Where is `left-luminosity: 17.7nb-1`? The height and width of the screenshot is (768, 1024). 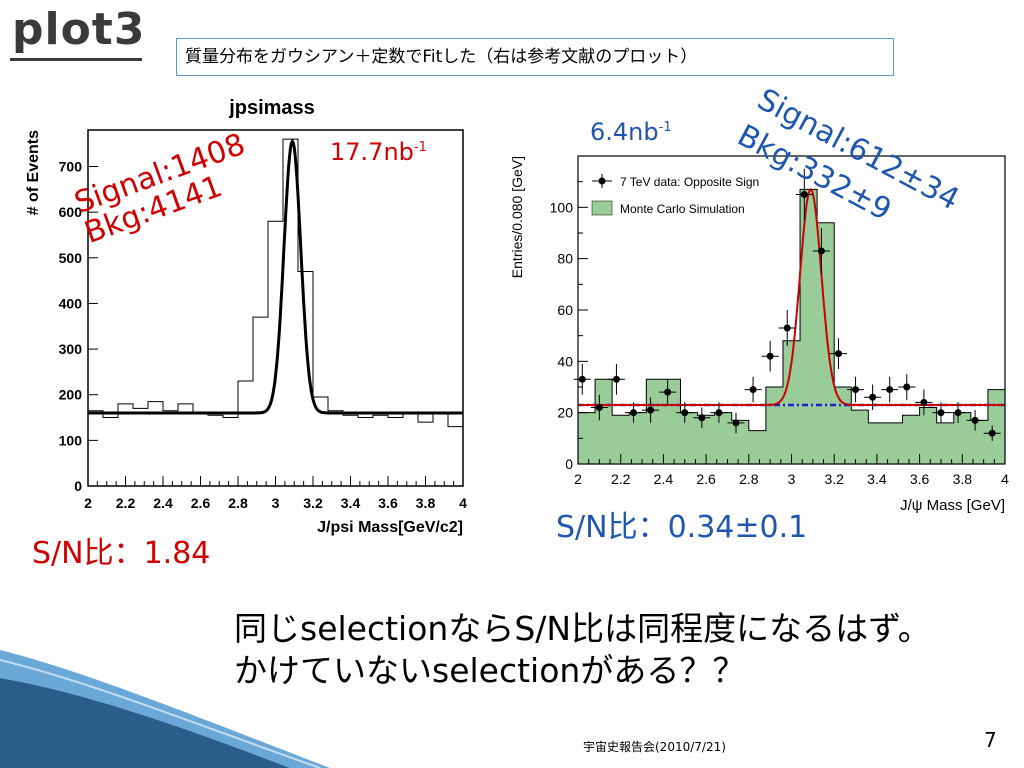 left-luminosity: 17.7nb-1 is located at coordinates (378, 152).